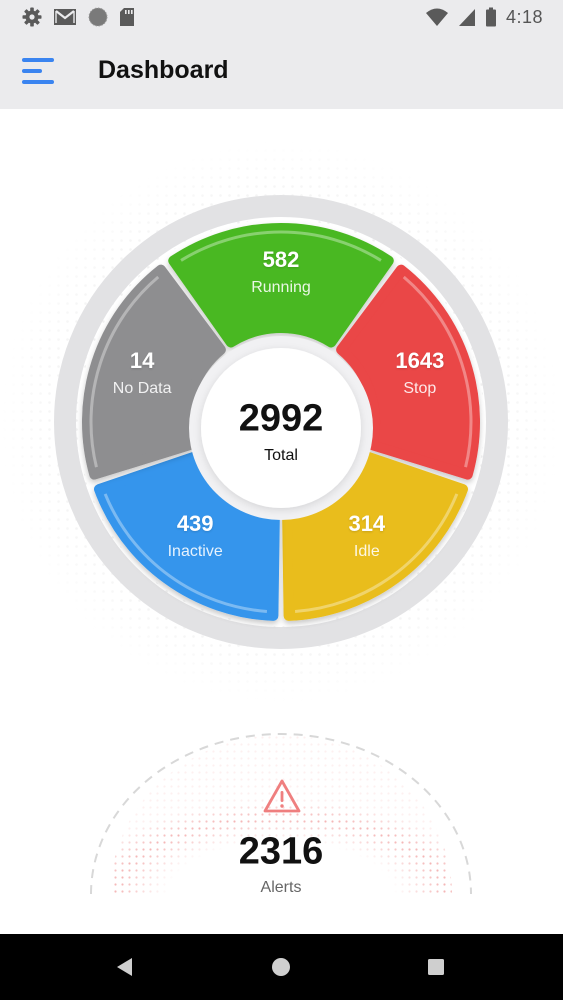 This screenshot has width=563, height=1000. Describe the element at coordinates (163, 70) in the screenshot. I see `page-title: Dashboard` at that location.